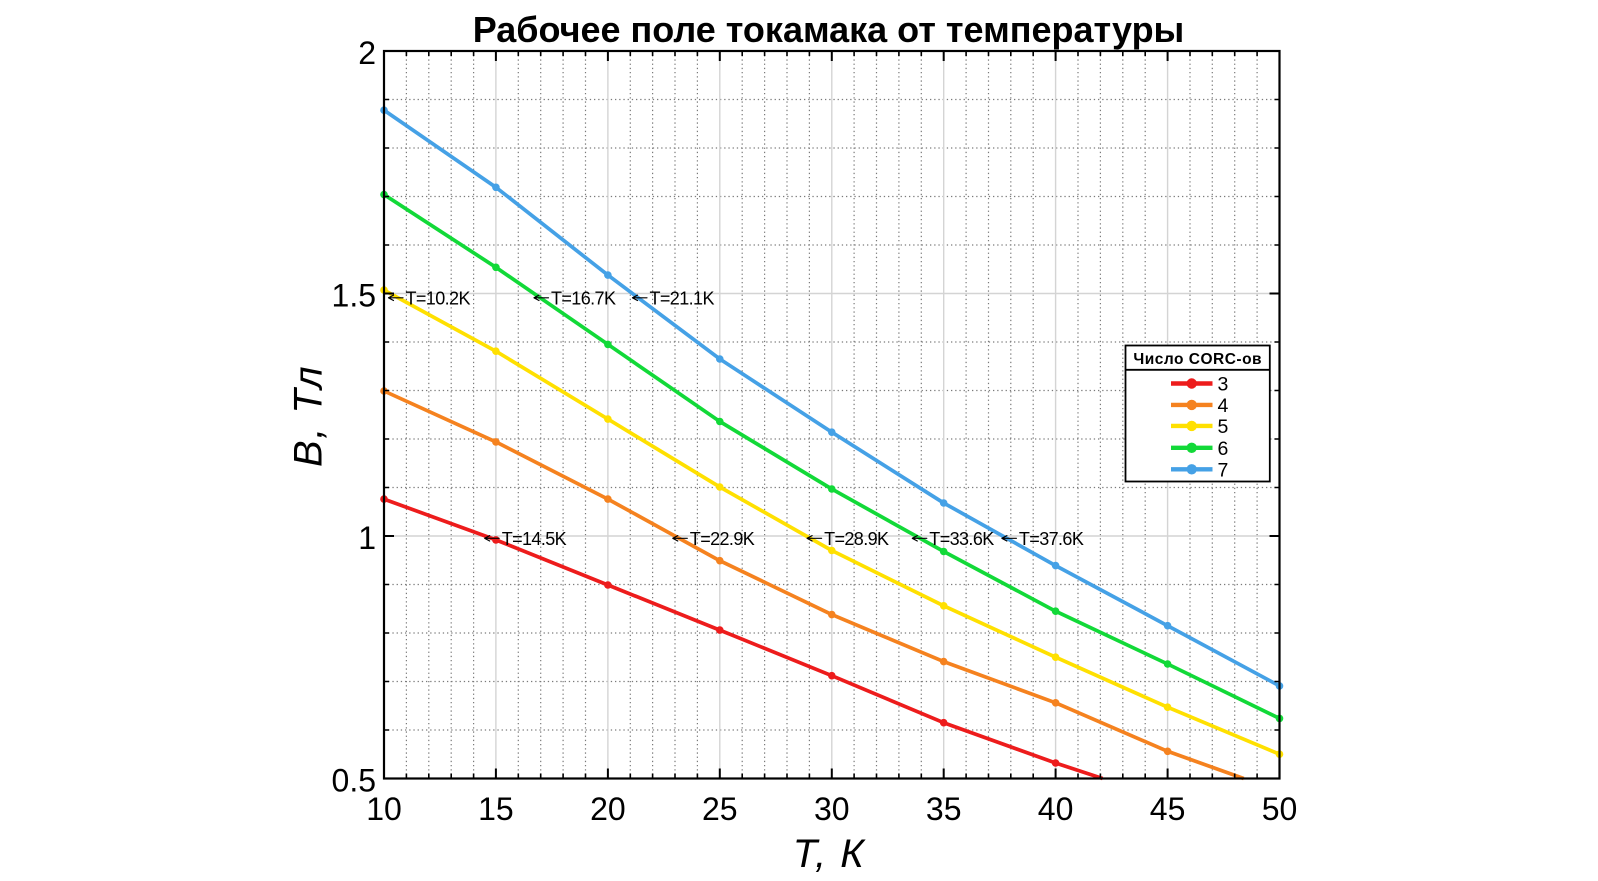 Image resolution: width=1598 pixels, height=881 pixels. I want to click on svg-text: B, Тл, so click(309, 416).